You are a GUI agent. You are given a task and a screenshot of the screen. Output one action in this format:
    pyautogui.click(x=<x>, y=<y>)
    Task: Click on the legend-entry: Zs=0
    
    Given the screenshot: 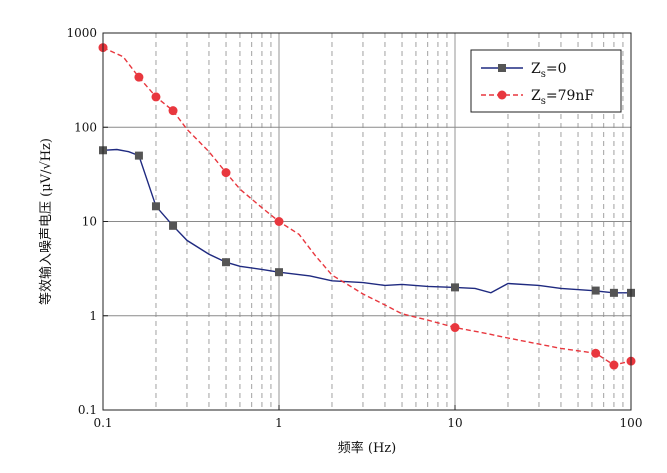 What is the action you would take?
    pyautogui.click(x=524, y=70)
    